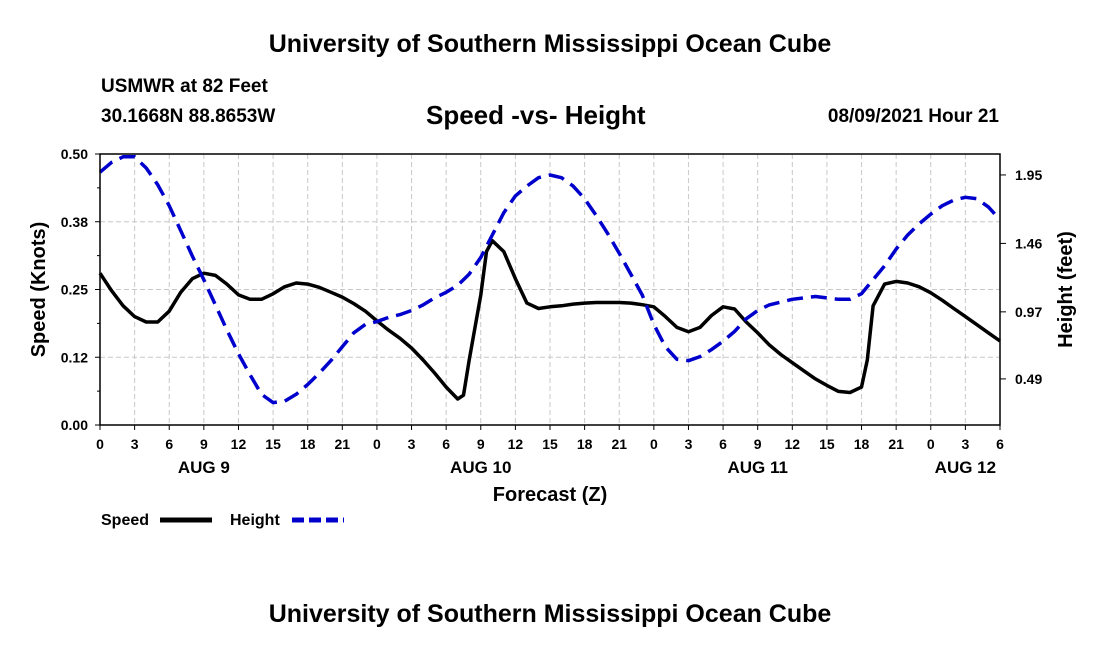 Image resolution: width=1100 pixels, height=650 pixels. What do you see at coordinates (204, 467) in the screenshot?
I see `day-label: AUG 9` at bounding box center [204, 467].